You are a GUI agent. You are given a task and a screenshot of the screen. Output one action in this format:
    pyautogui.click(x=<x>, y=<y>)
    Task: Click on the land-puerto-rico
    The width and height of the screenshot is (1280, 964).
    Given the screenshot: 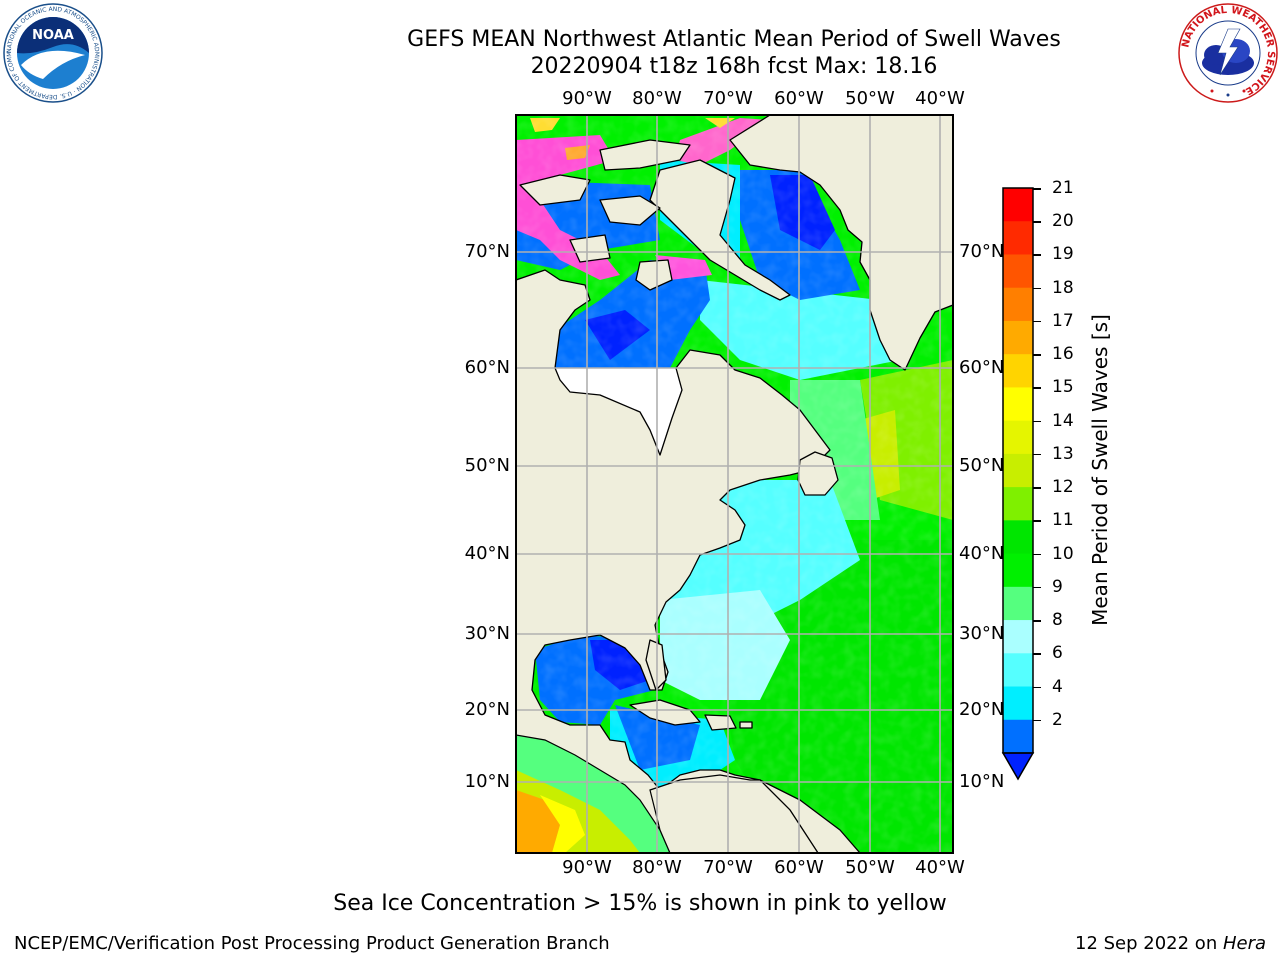 What is the action you would take?
    pyautogui.click(x=746, y=725)
    